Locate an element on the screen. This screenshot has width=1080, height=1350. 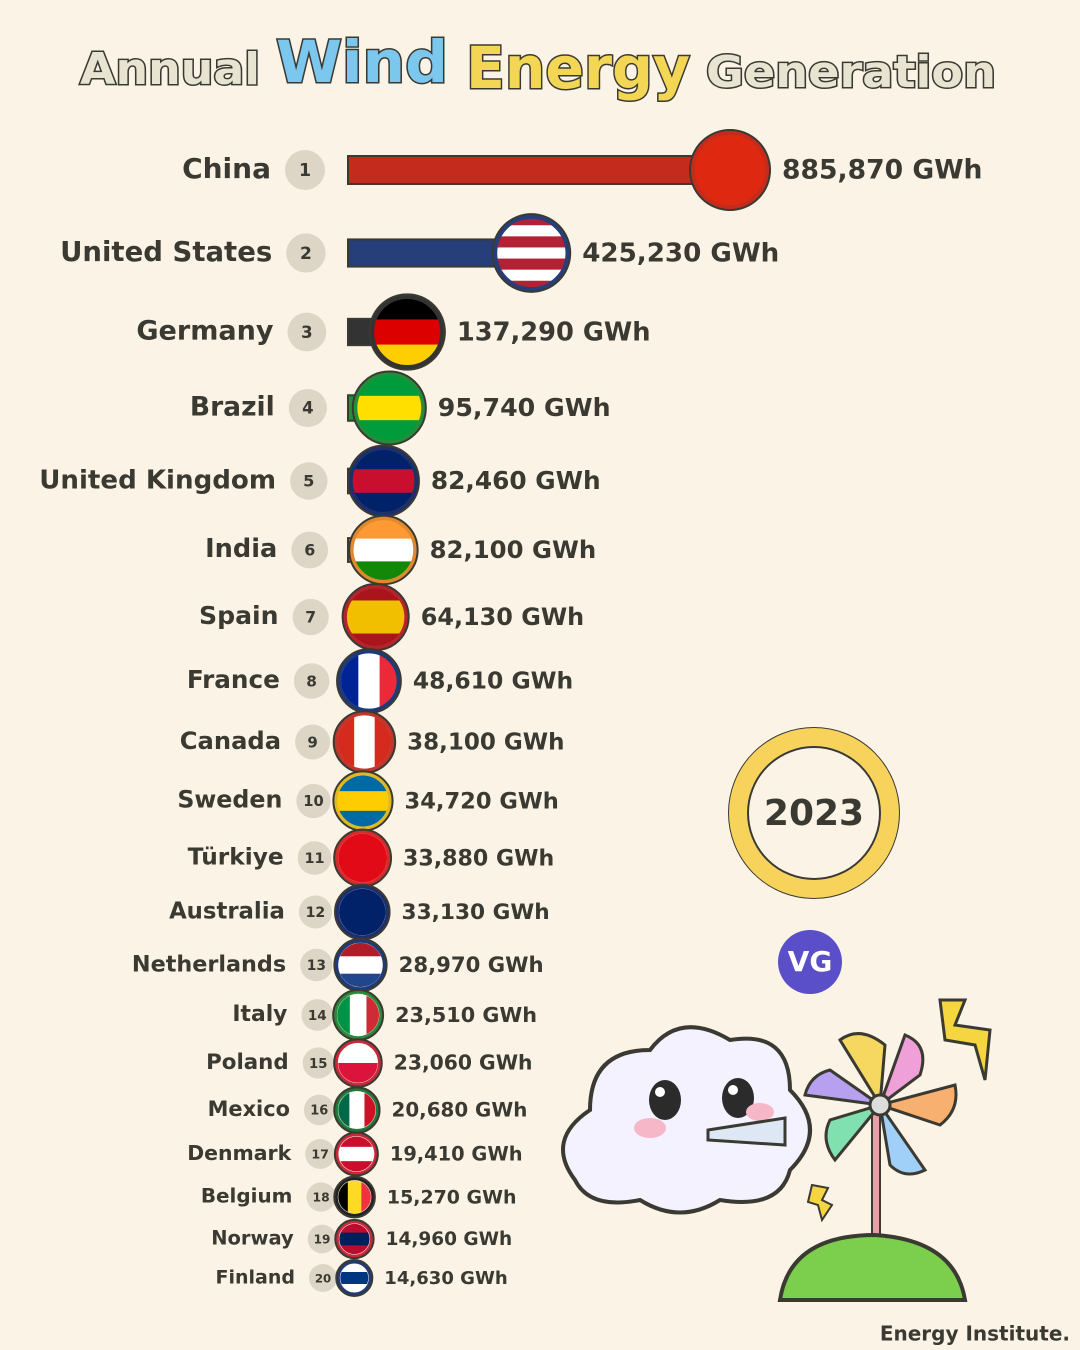
rank-label: 17 is located at coordinates (320, 1154).